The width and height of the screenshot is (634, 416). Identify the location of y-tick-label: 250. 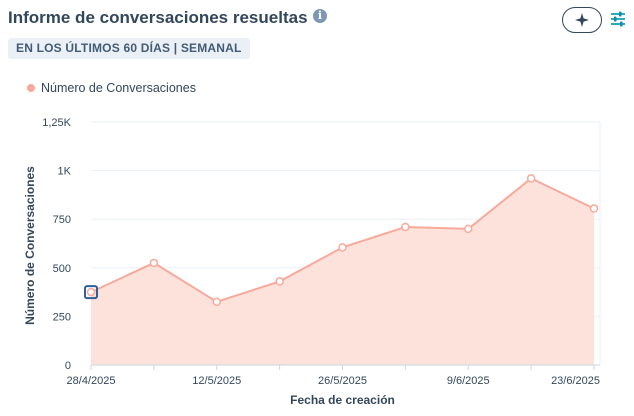
(62, 317).